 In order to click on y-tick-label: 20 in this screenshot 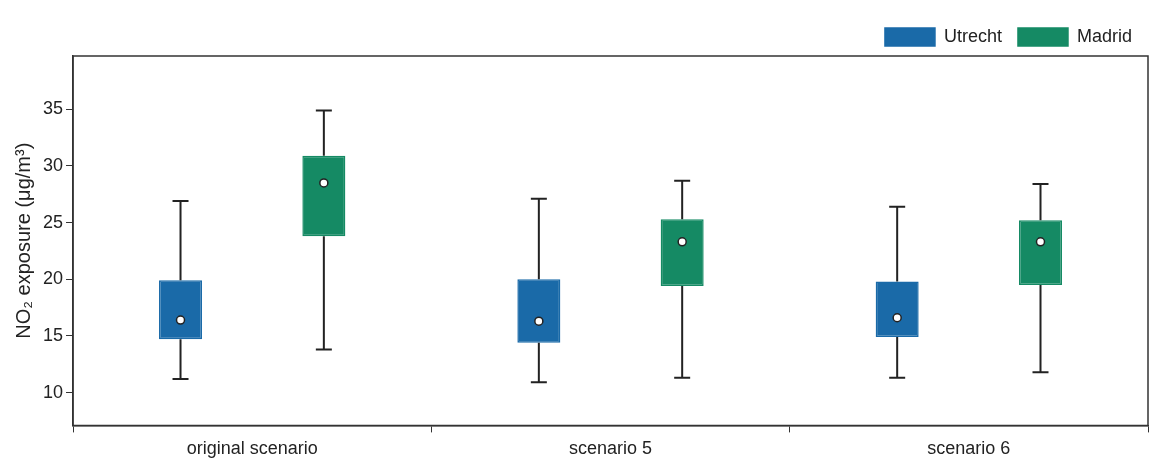, I will do `click(53, 278)`.